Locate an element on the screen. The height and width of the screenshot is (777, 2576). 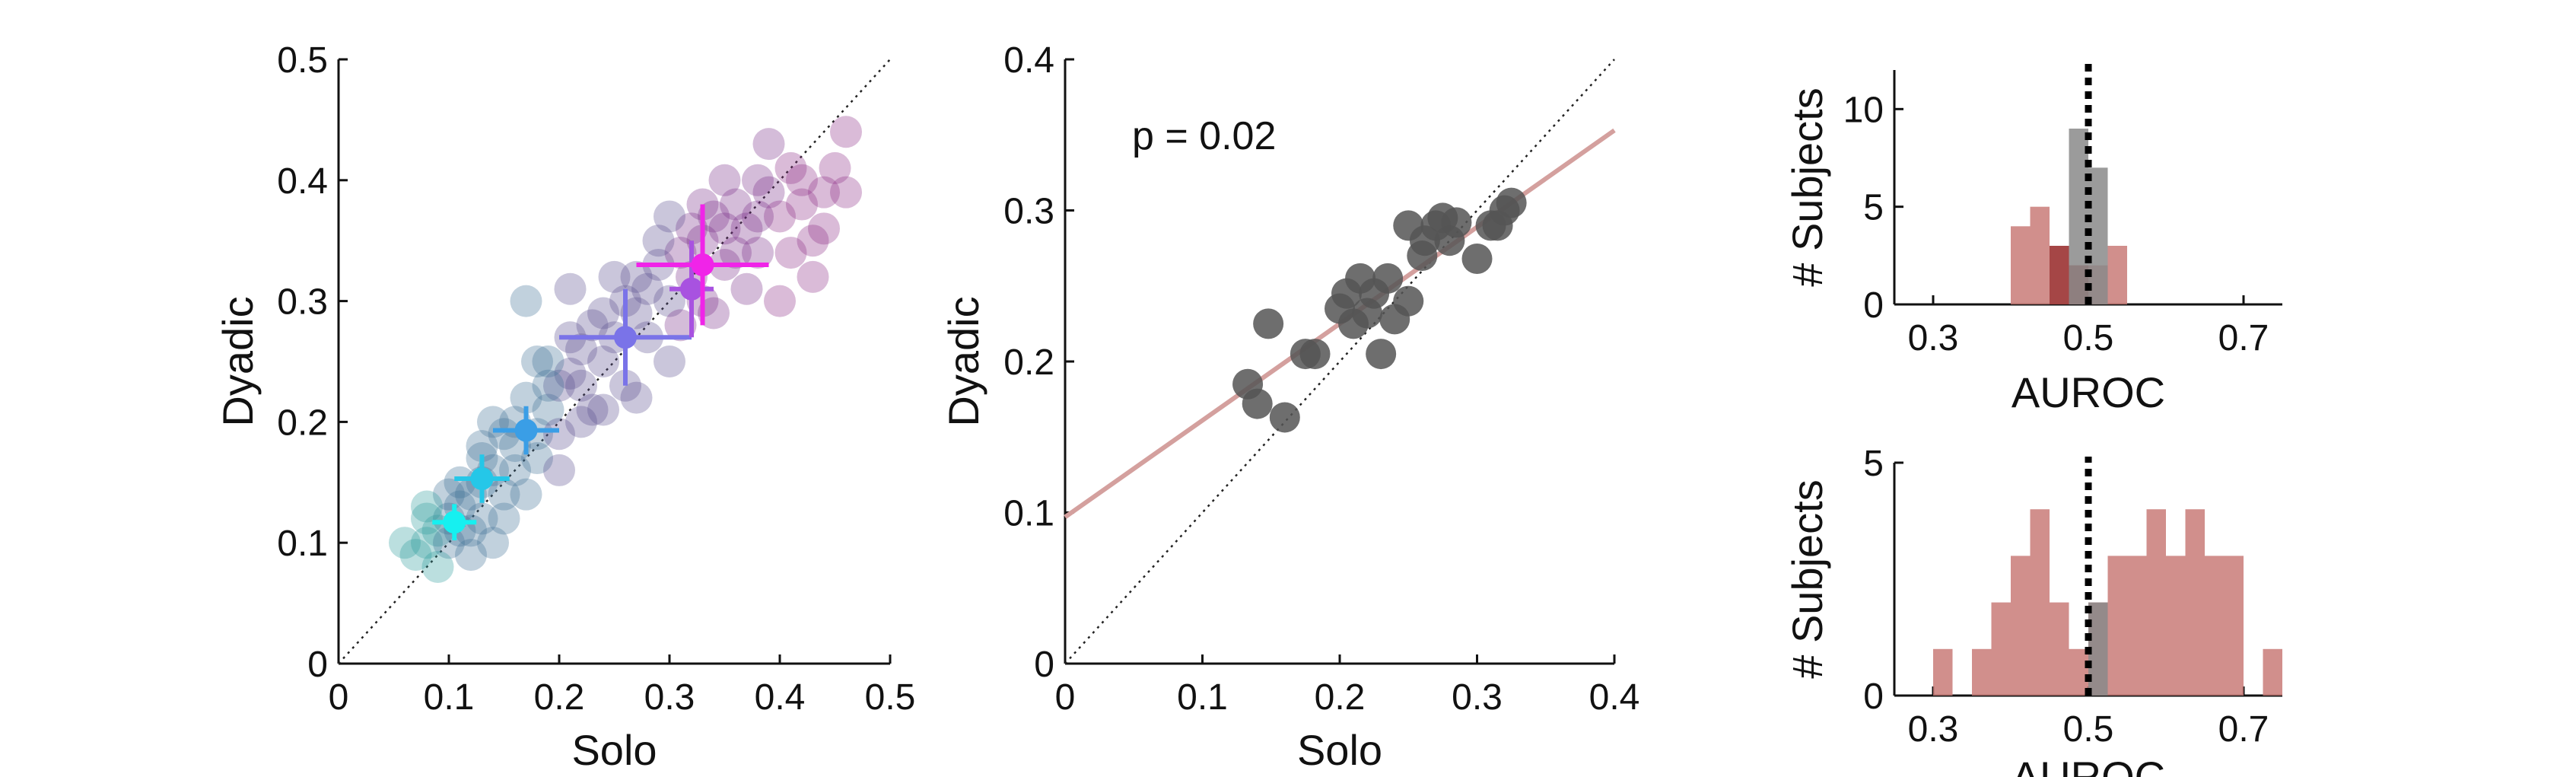
y-axis-label: # Subjects is located at coordinates (1807, 187).